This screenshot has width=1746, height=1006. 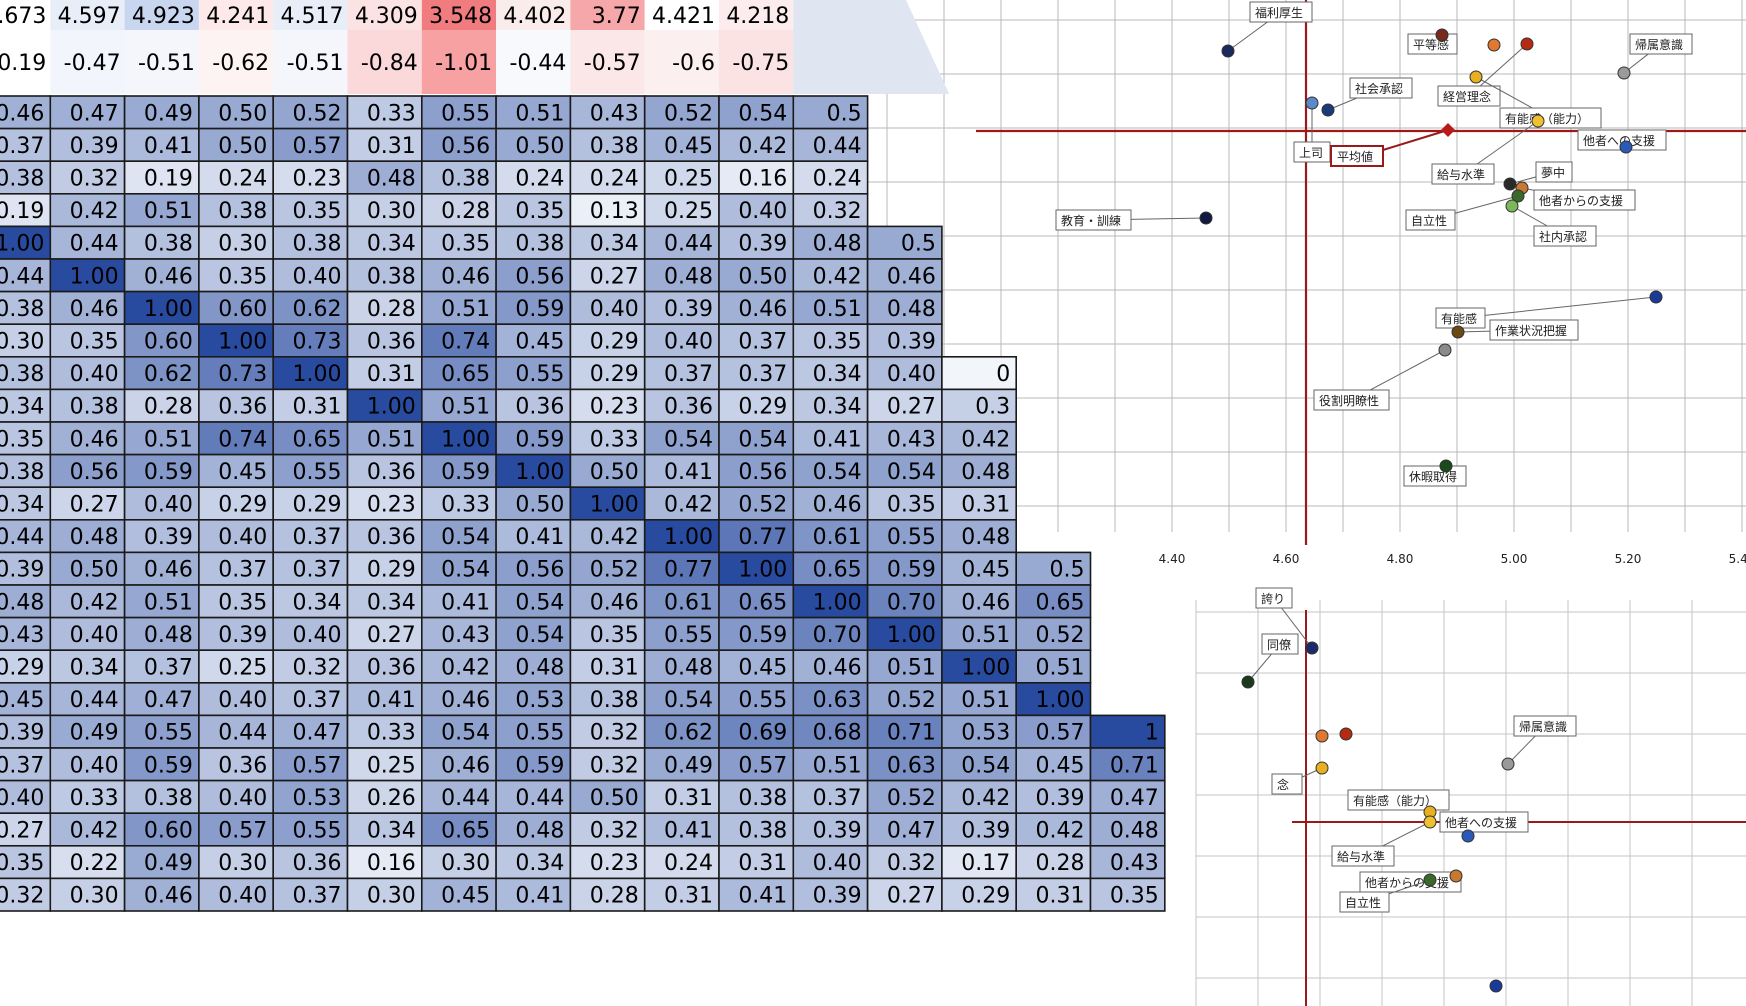 What do you see at coordinates (1152, 733) in the screenshot?
I see `heatmap-cell-value: 1` at bounding box center [1152, 733].